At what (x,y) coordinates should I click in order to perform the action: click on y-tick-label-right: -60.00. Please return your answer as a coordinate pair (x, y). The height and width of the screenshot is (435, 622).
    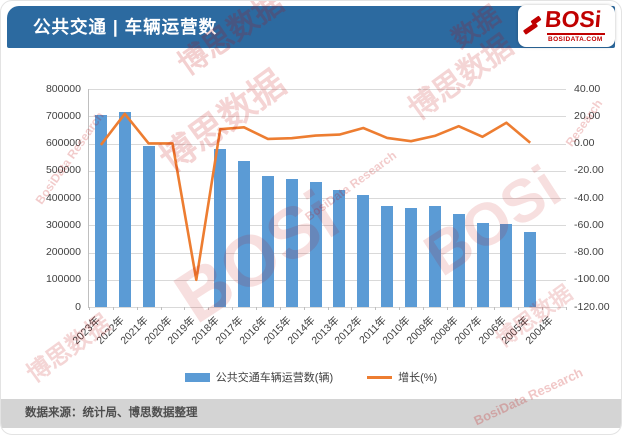
    Looking at the image, I should click on (589, 224).